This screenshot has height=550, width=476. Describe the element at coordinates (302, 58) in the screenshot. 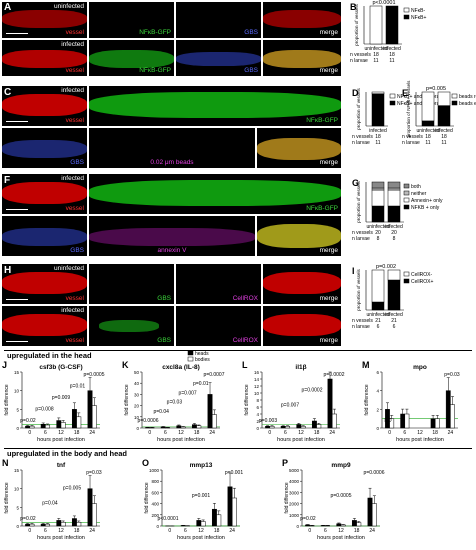

I see `micrograph-a-infected-merge: merge` at that location.